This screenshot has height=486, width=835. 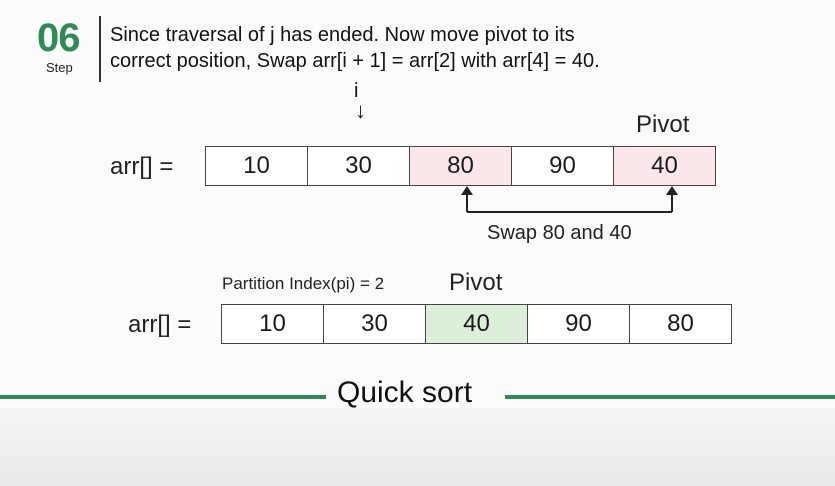 I want to click on top-array-cell: 90, so click(x=562, y=166).